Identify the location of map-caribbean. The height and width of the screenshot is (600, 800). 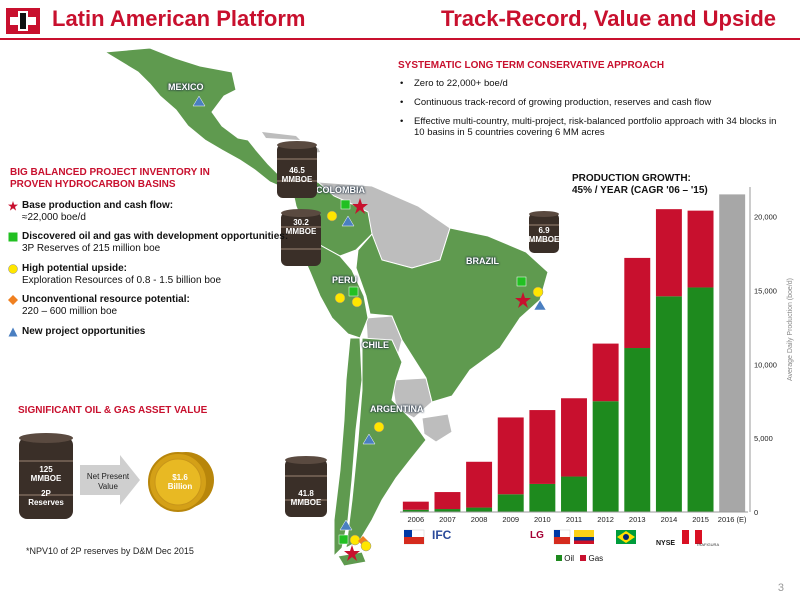
(281, 136).